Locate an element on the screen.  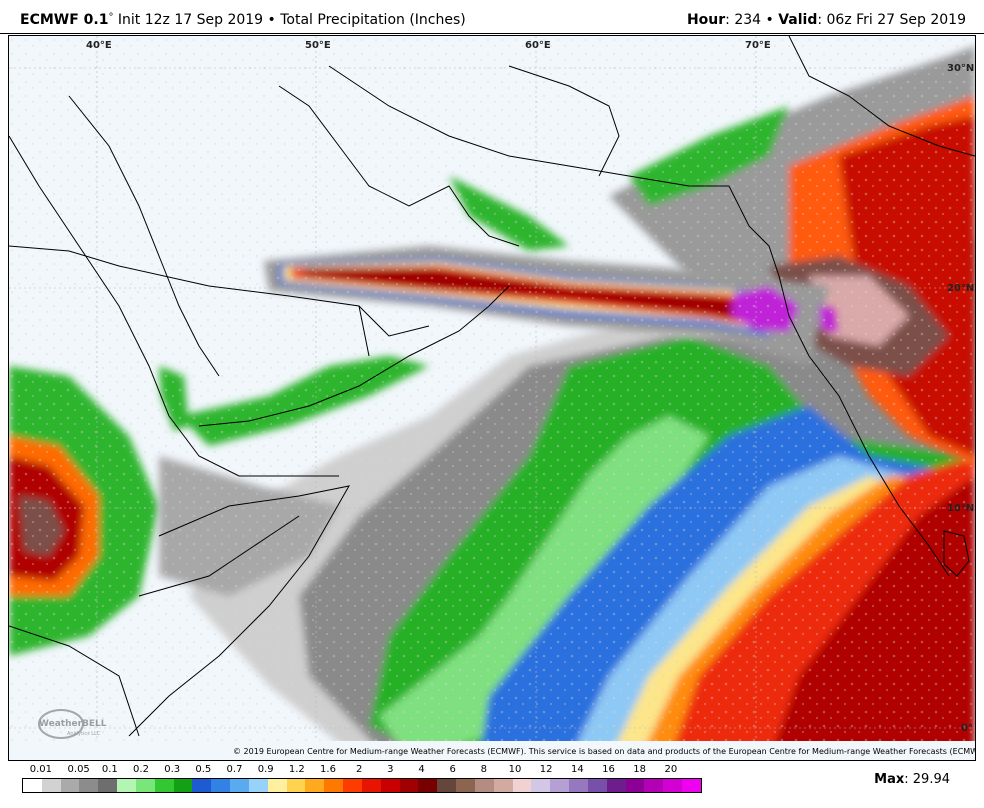
legend-label: 6 is located at coordinates (452, 769).